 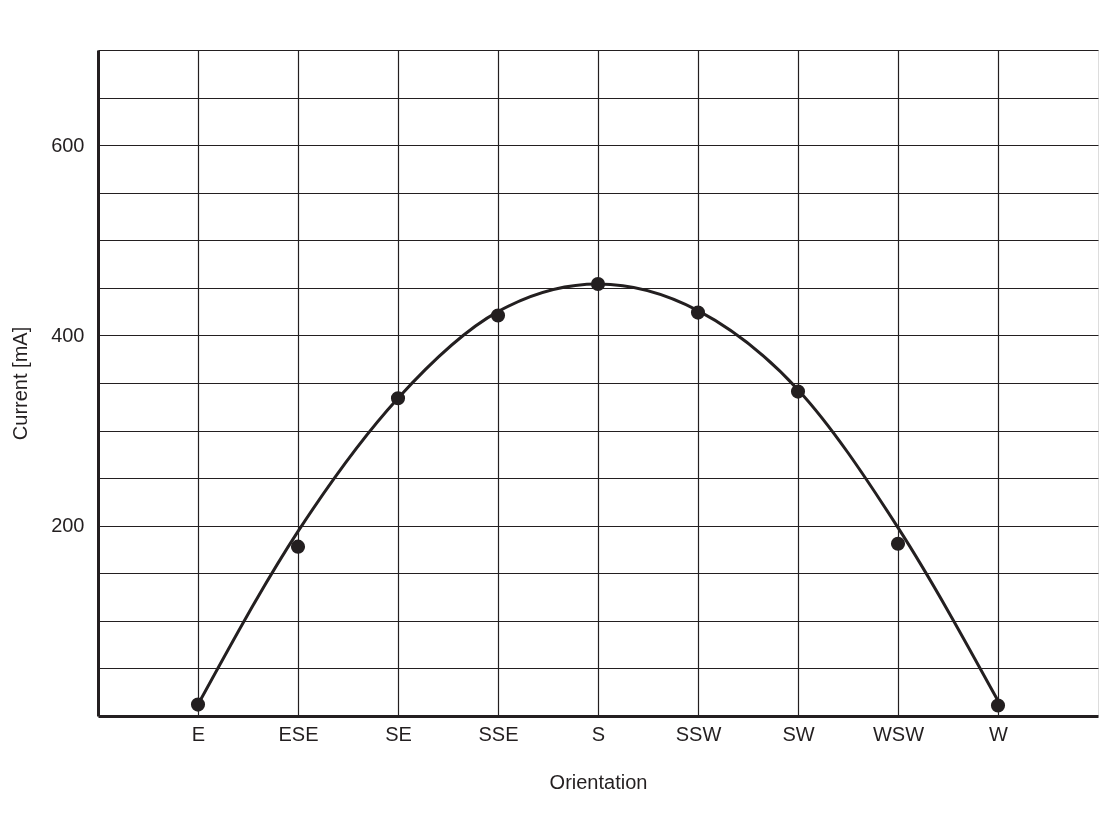 I want to click on y-tick-label: 400, so click(x=68, y=334).